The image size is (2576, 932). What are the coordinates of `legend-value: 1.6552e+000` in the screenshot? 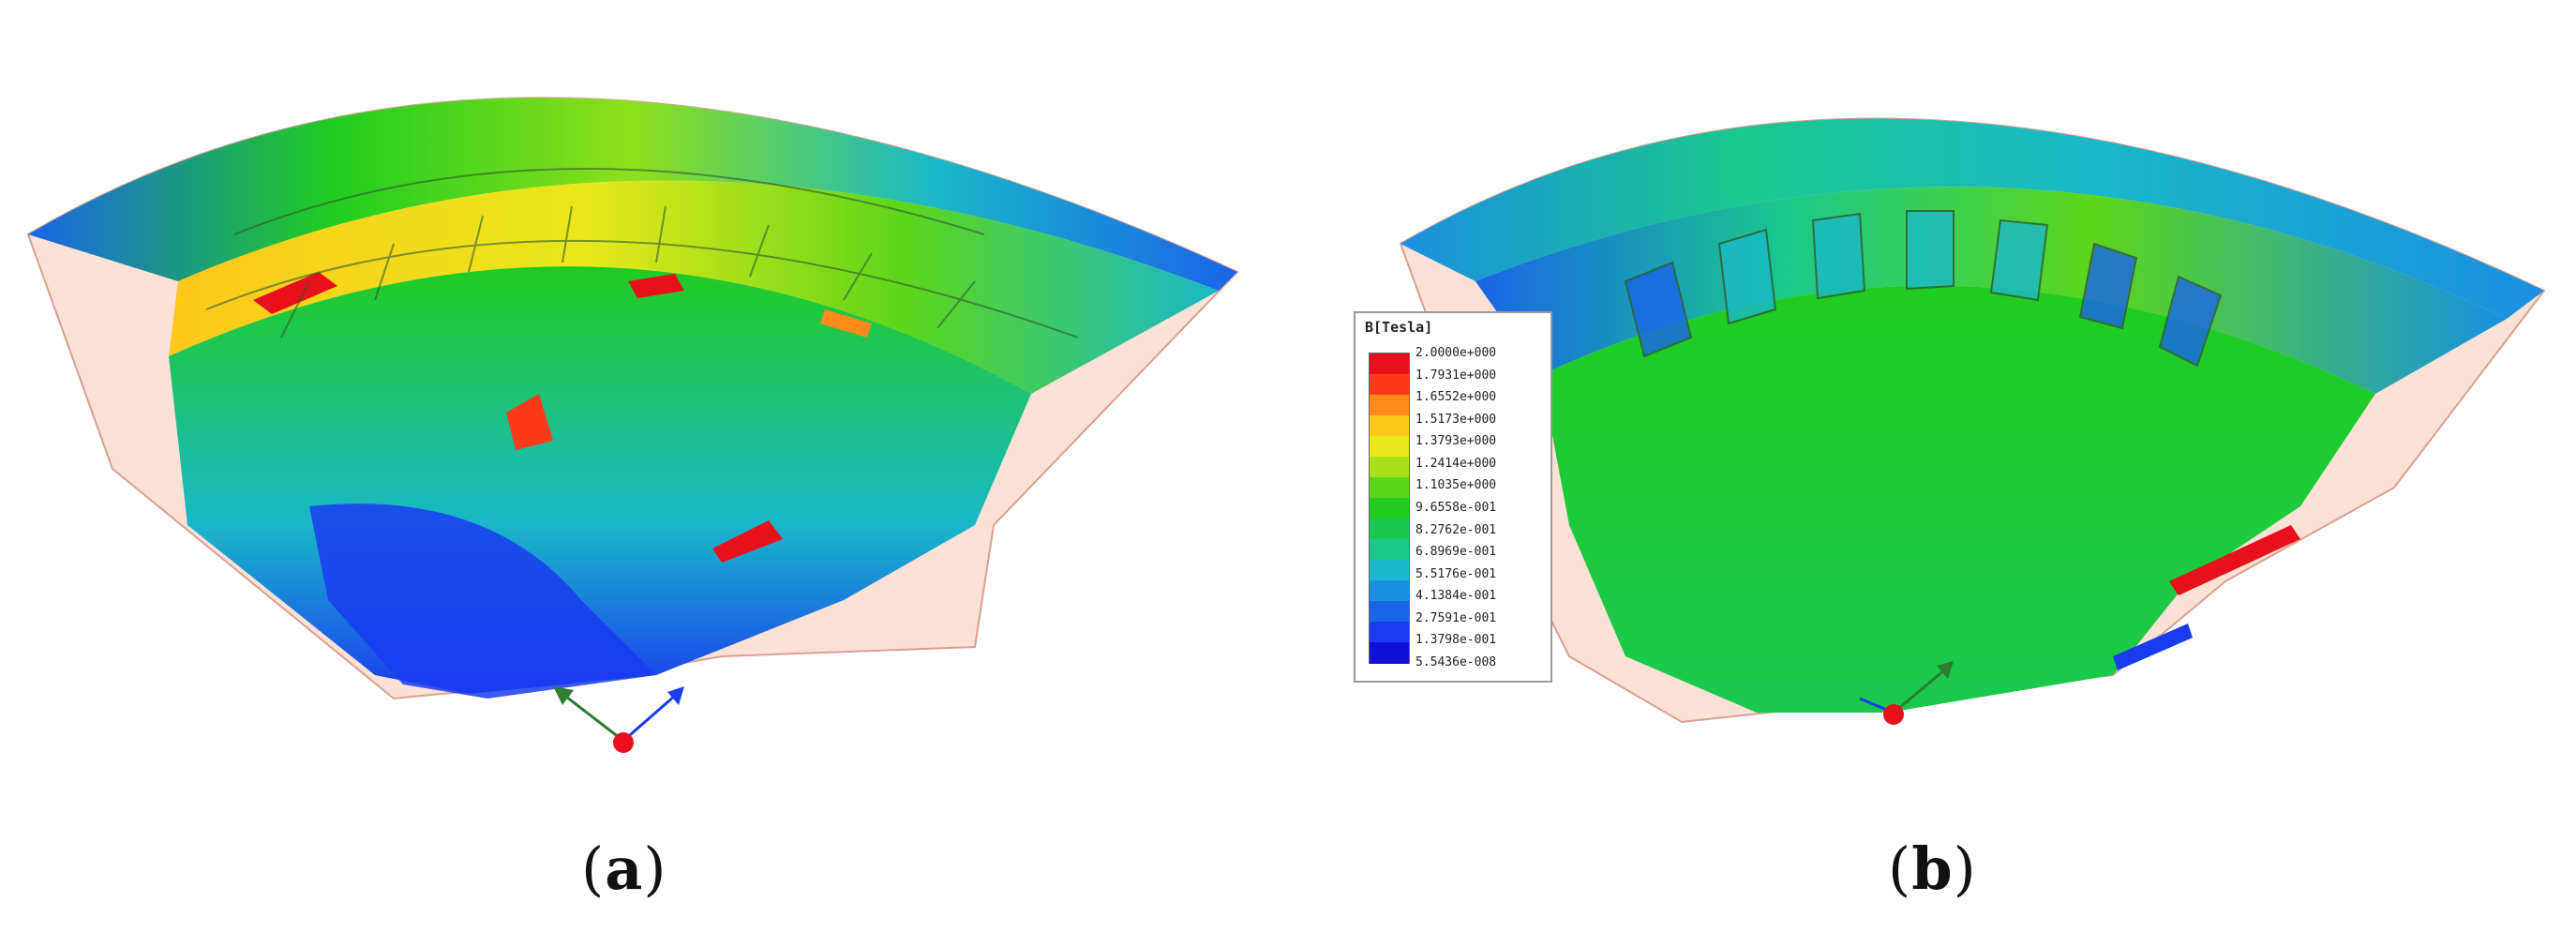 It's located at (1456, 397).